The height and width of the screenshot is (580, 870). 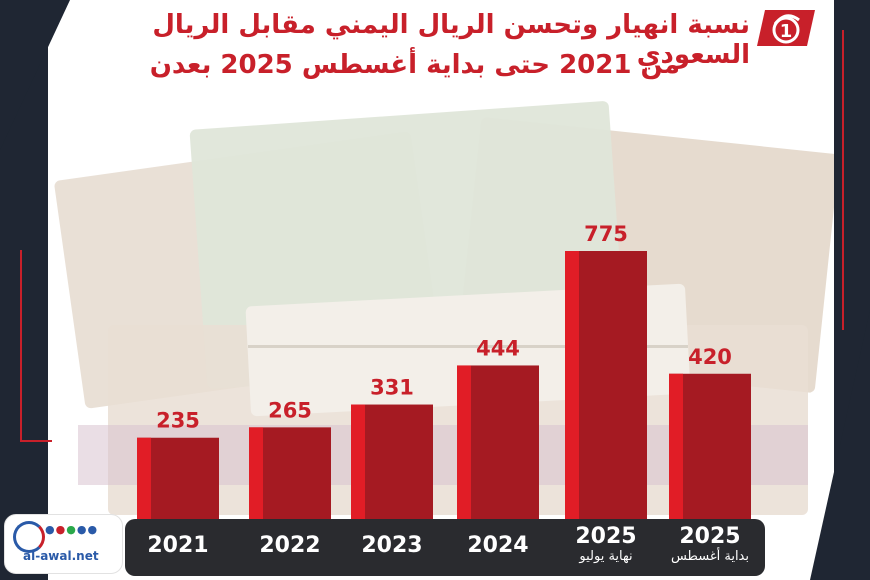 I want to click on left-side-panel, so click(x=35, y=290).